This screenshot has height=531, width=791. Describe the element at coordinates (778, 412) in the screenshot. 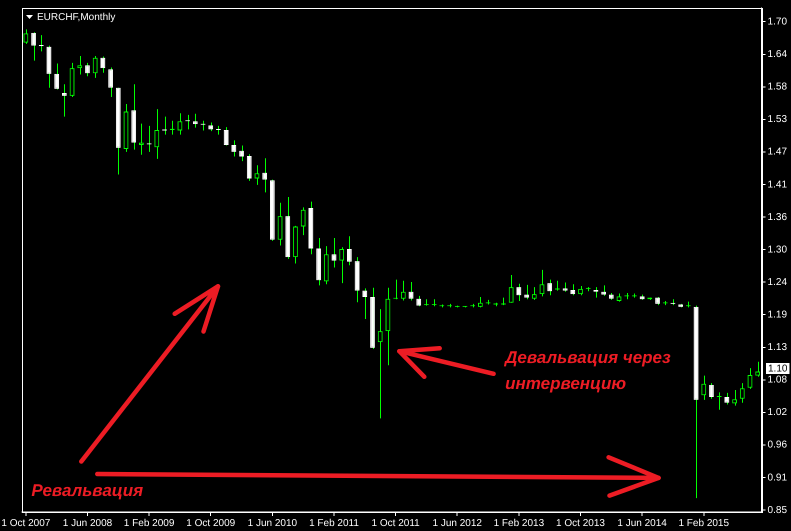

I see `y-tick-label: 1.02` at that location.